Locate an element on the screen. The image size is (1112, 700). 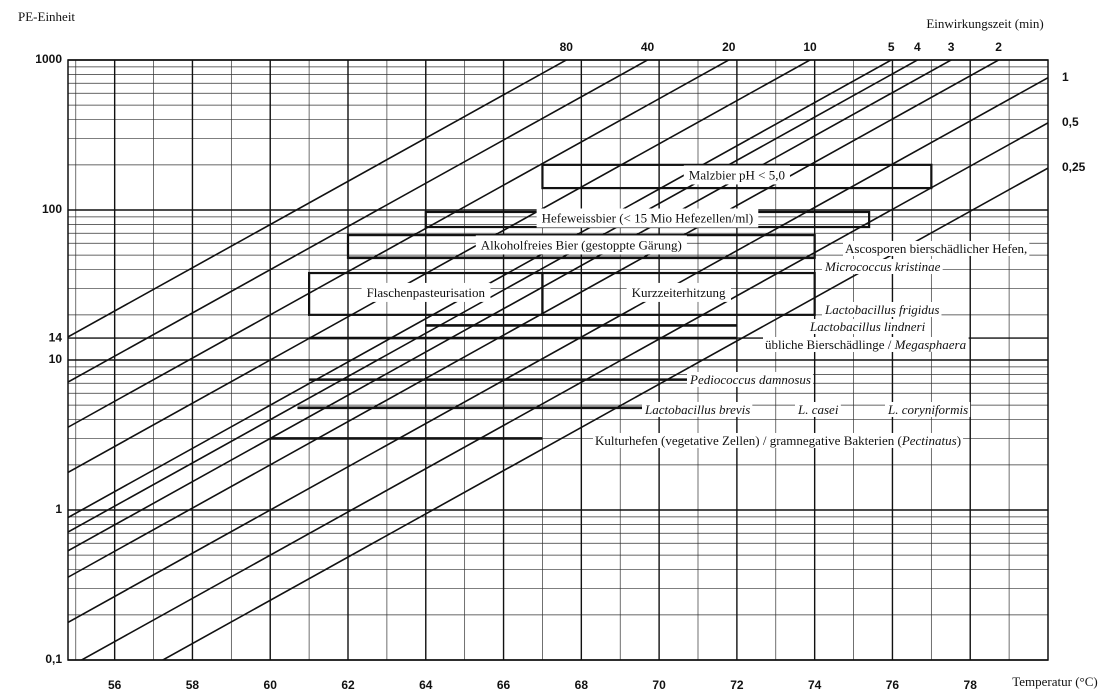
box-label: Hefeweissbier (< 15 Mio Hefezellen/ml) is located at coordinates (648, 217).